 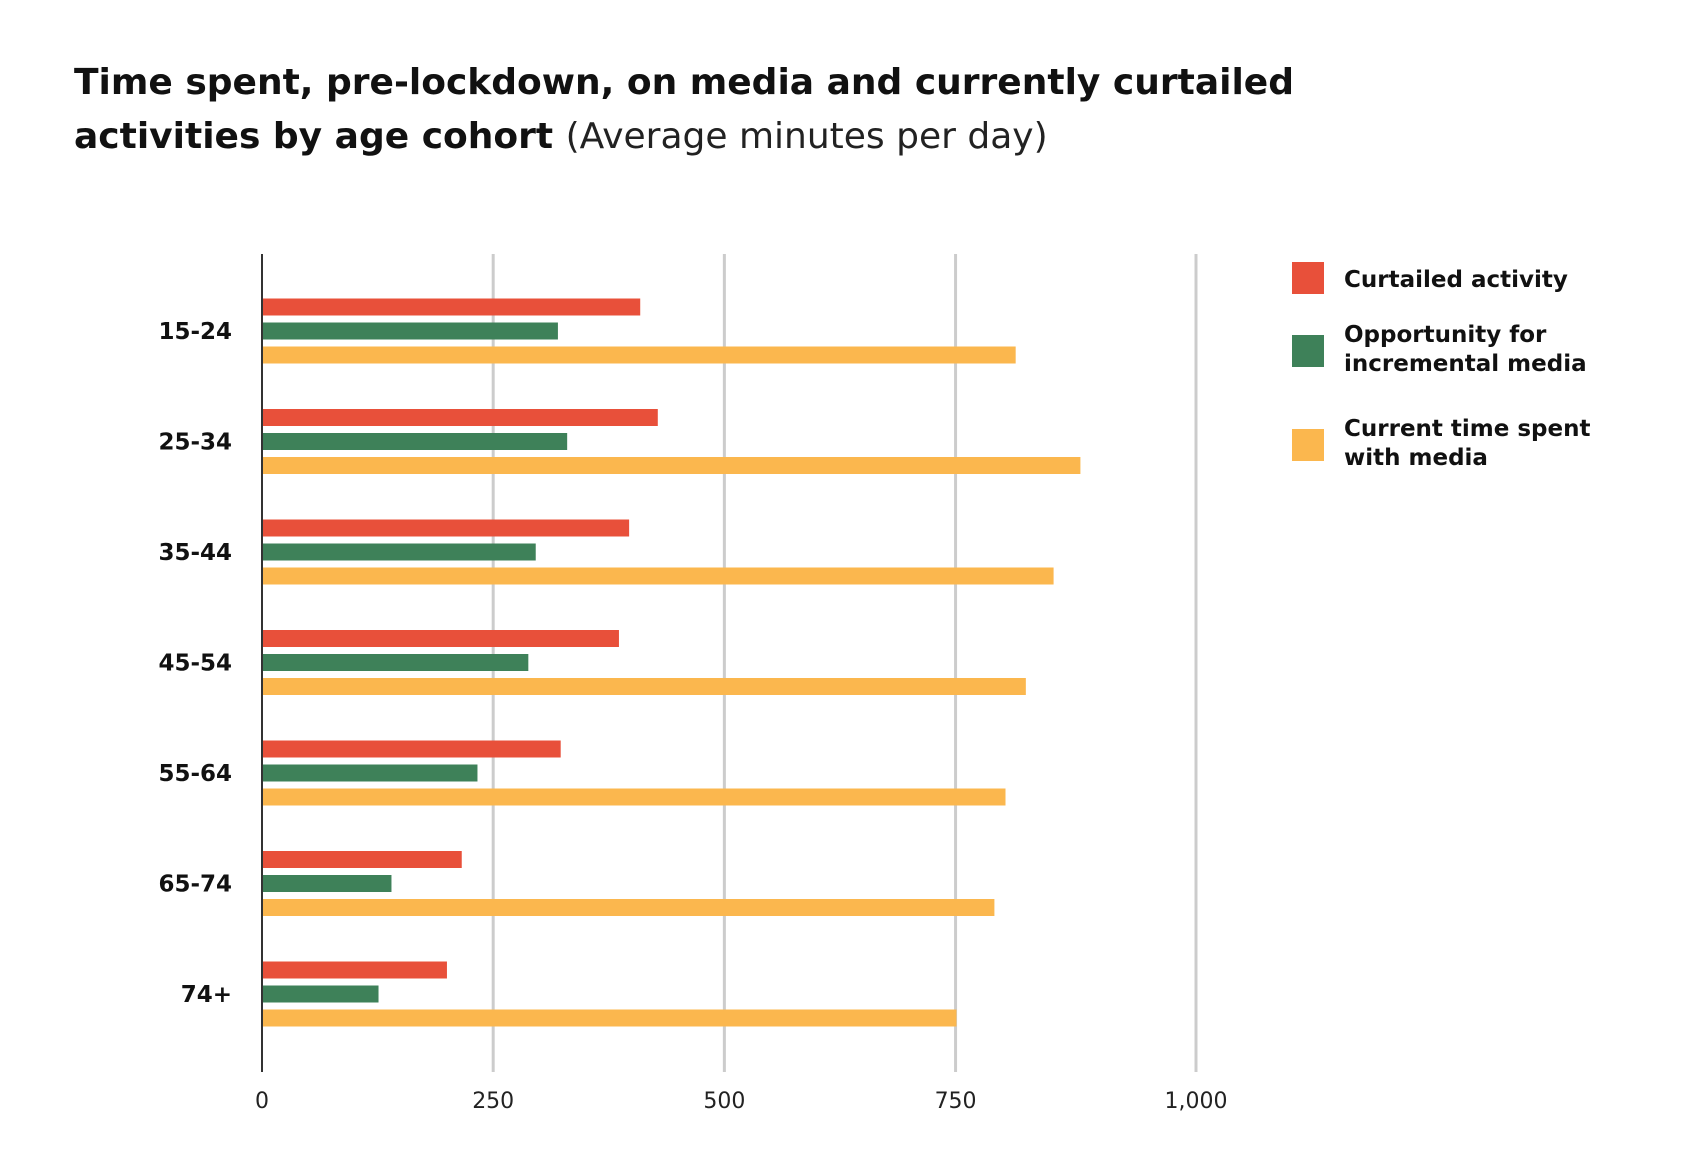 What do you see at coordinates (724, 1101) in the screenshot?
I see `x-tick-label-500: 500` at bounding box center [724, 1101].